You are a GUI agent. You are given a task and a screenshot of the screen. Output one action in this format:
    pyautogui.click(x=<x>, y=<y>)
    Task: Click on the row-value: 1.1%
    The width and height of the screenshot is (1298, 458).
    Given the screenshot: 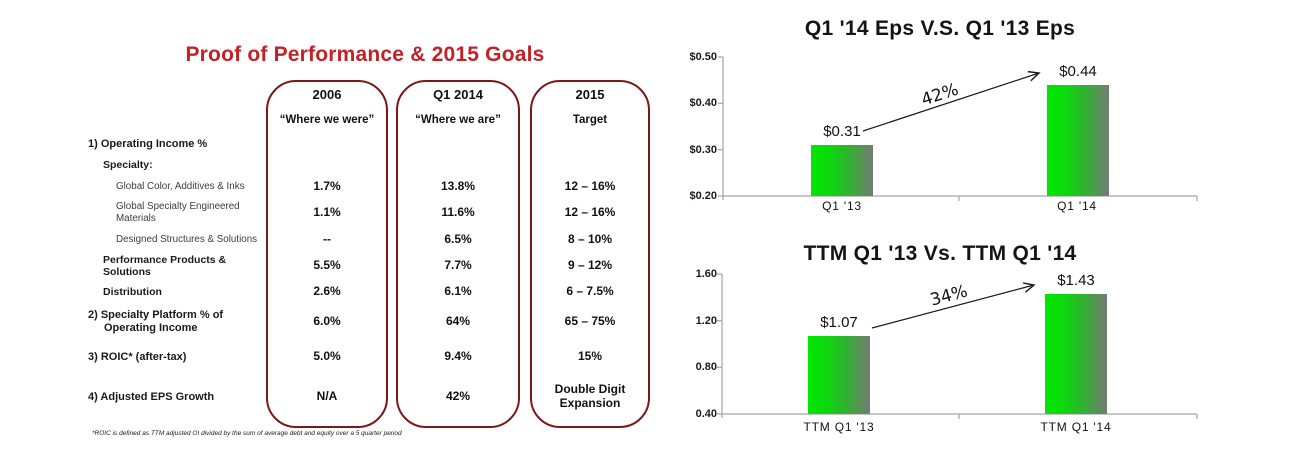 What is the action you would take?
    pyautogui.click(x=327, y=212)
    